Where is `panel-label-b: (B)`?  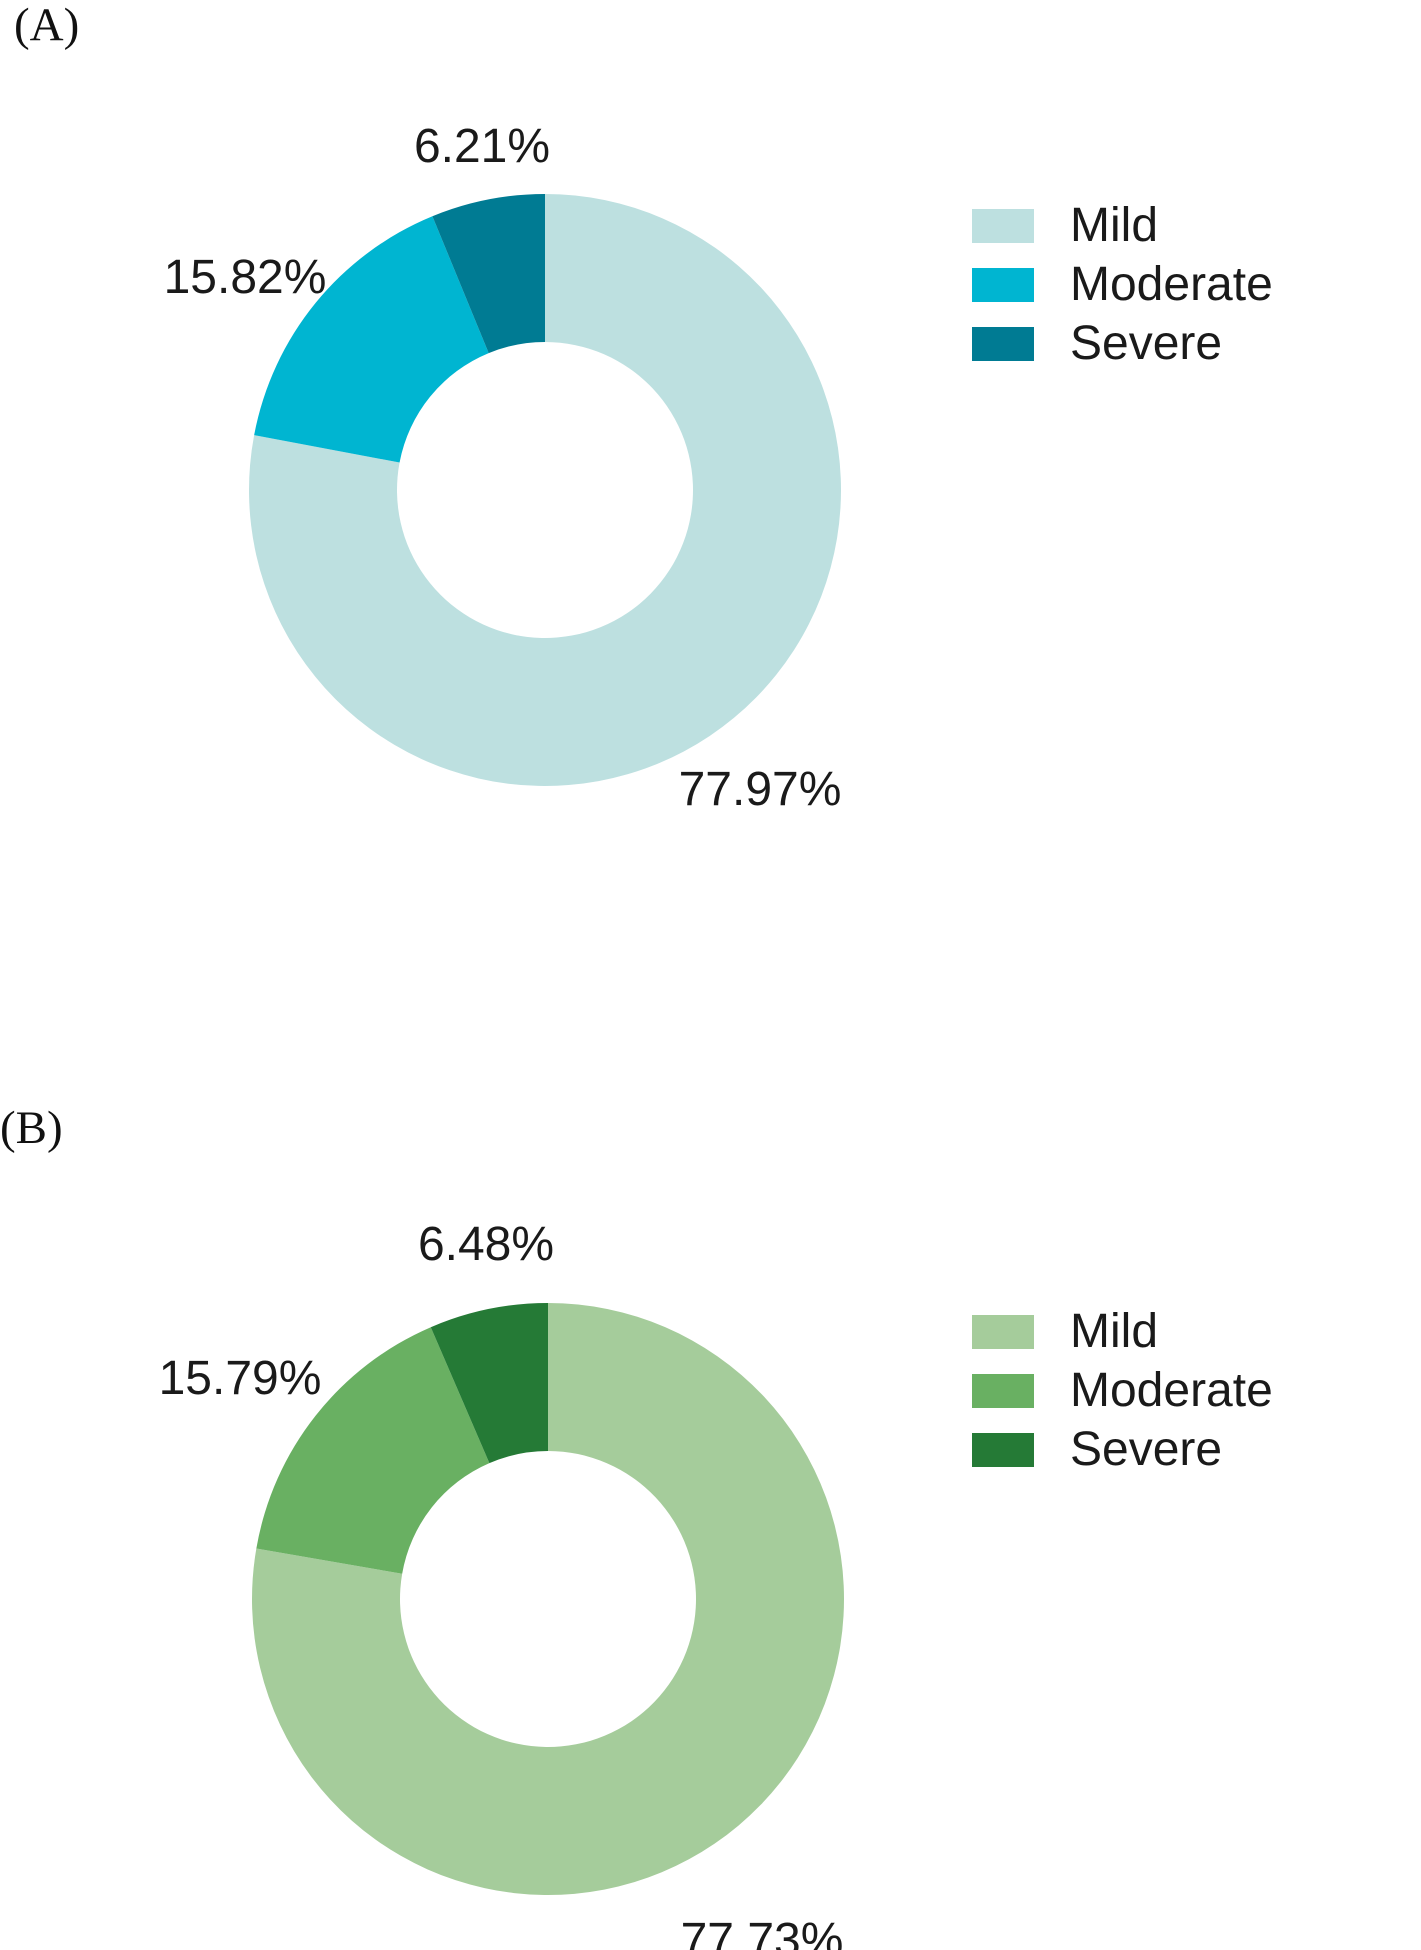 panel-label-b: (B) is located at coordinates (31, 1128).